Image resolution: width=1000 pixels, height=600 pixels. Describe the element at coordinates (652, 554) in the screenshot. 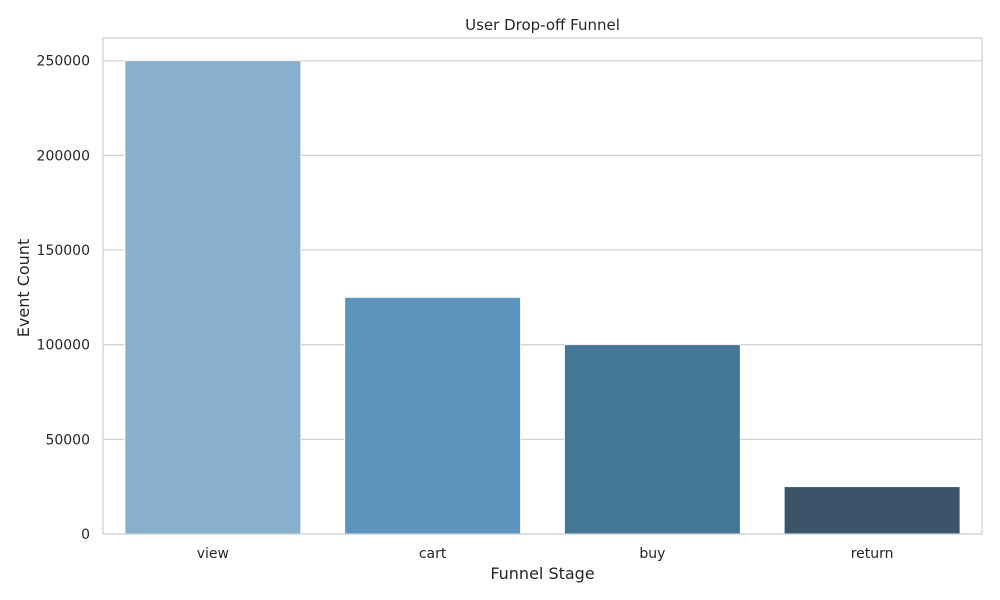

I see `x-tick-label-buy: buy` at that location.